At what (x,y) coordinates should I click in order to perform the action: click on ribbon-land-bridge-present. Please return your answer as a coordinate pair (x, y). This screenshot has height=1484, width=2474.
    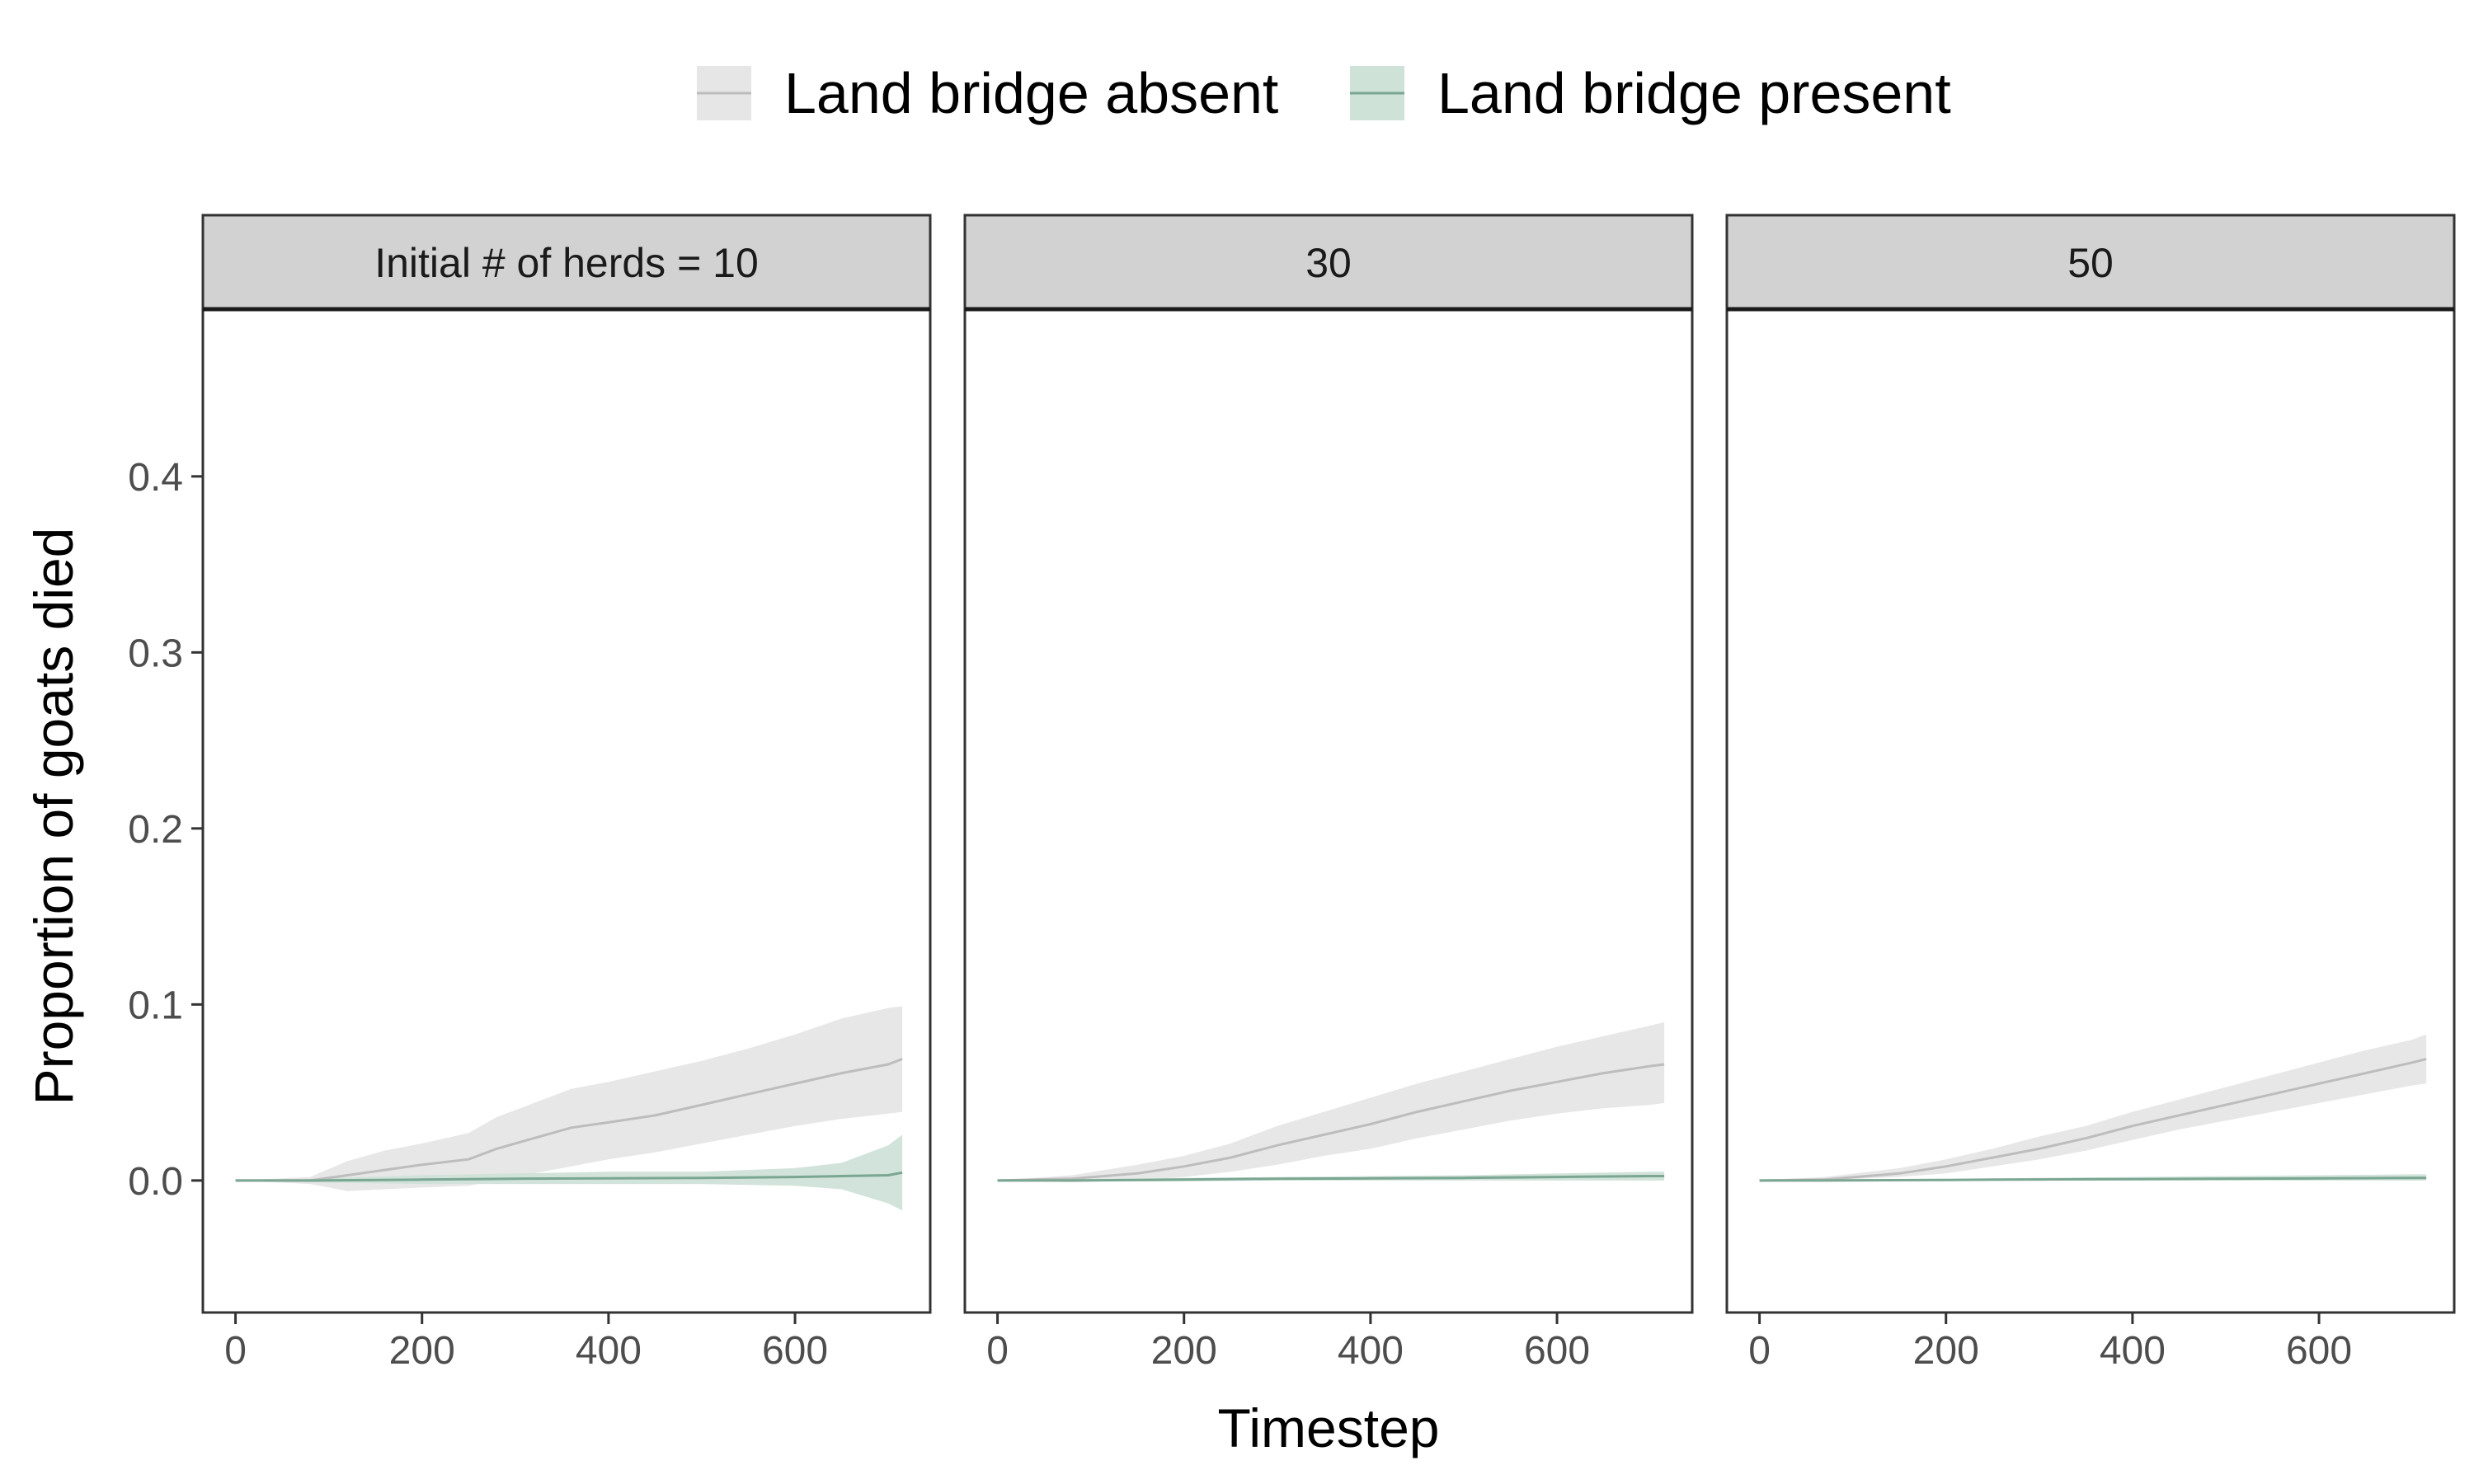
    Looking at the image, I should click on (569, 1172).